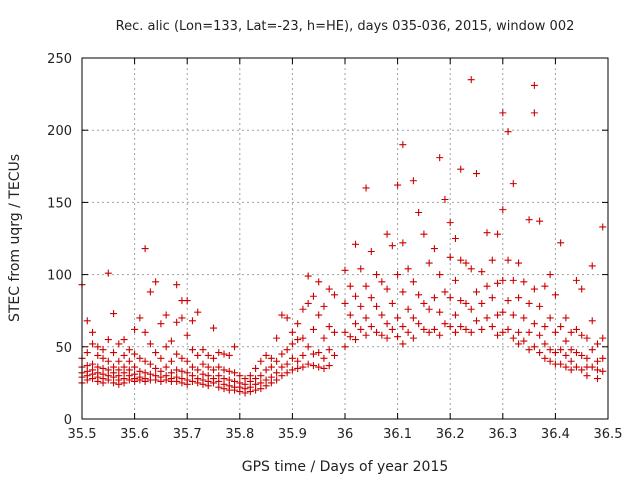  Describe the element at coordinates (59, 276) in the screenshot. I see `y-tick-label: 100` at that location.